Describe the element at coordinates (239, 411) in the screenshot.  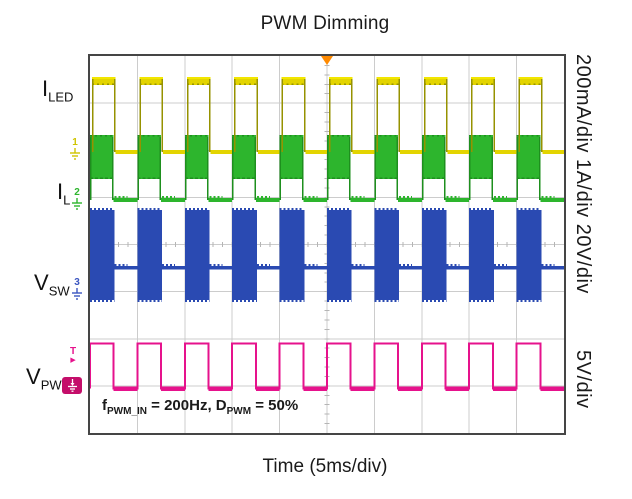
I see `annotation-d-sub: PWM` at that location.